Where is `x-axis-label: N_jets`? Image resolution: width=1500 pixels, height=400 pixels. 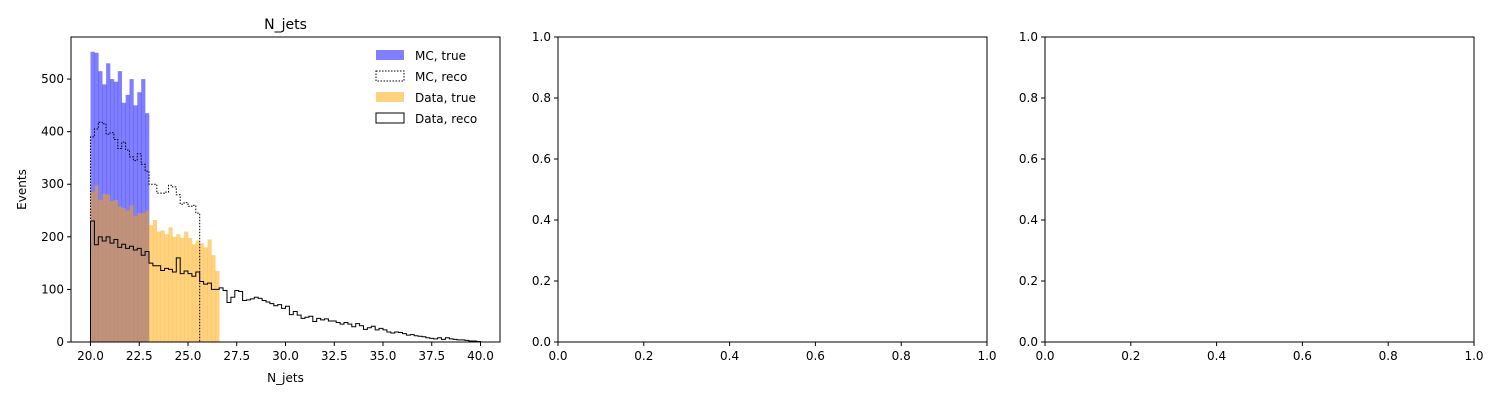 x-axis-label: N_jets is located at coordinates (285, 378).